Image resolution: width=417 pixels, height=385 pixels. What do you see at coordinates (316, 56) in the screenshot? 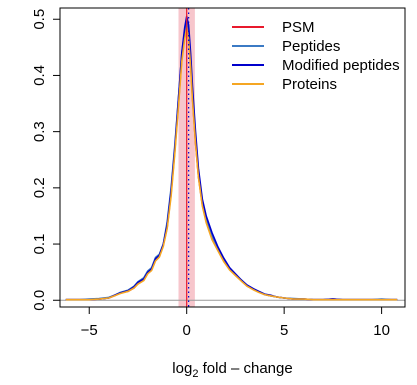
I see `legend: PSM Peptides Modified peptides Proteins` at bounding box center [316, 56].